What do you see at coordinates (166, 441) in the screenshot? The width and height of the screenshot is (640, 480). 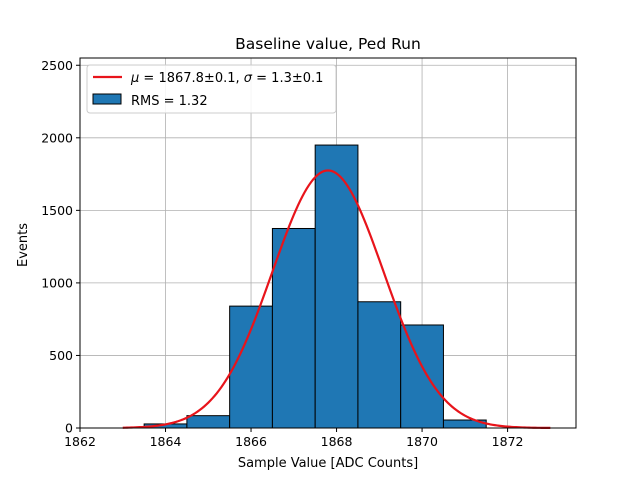 I see `x-tick-label: 1864` at bounding box center [166, 441].